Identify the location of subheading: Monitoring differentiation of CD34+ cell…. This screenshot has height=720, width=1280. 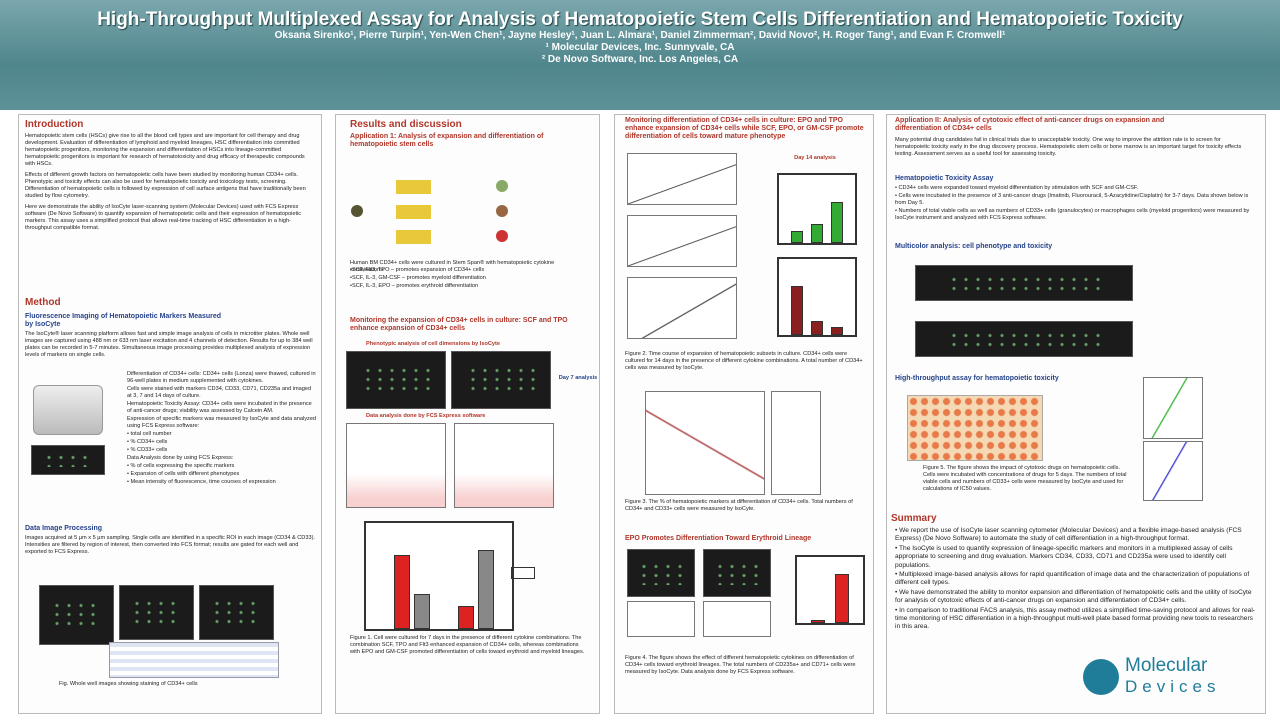
(744, 128).